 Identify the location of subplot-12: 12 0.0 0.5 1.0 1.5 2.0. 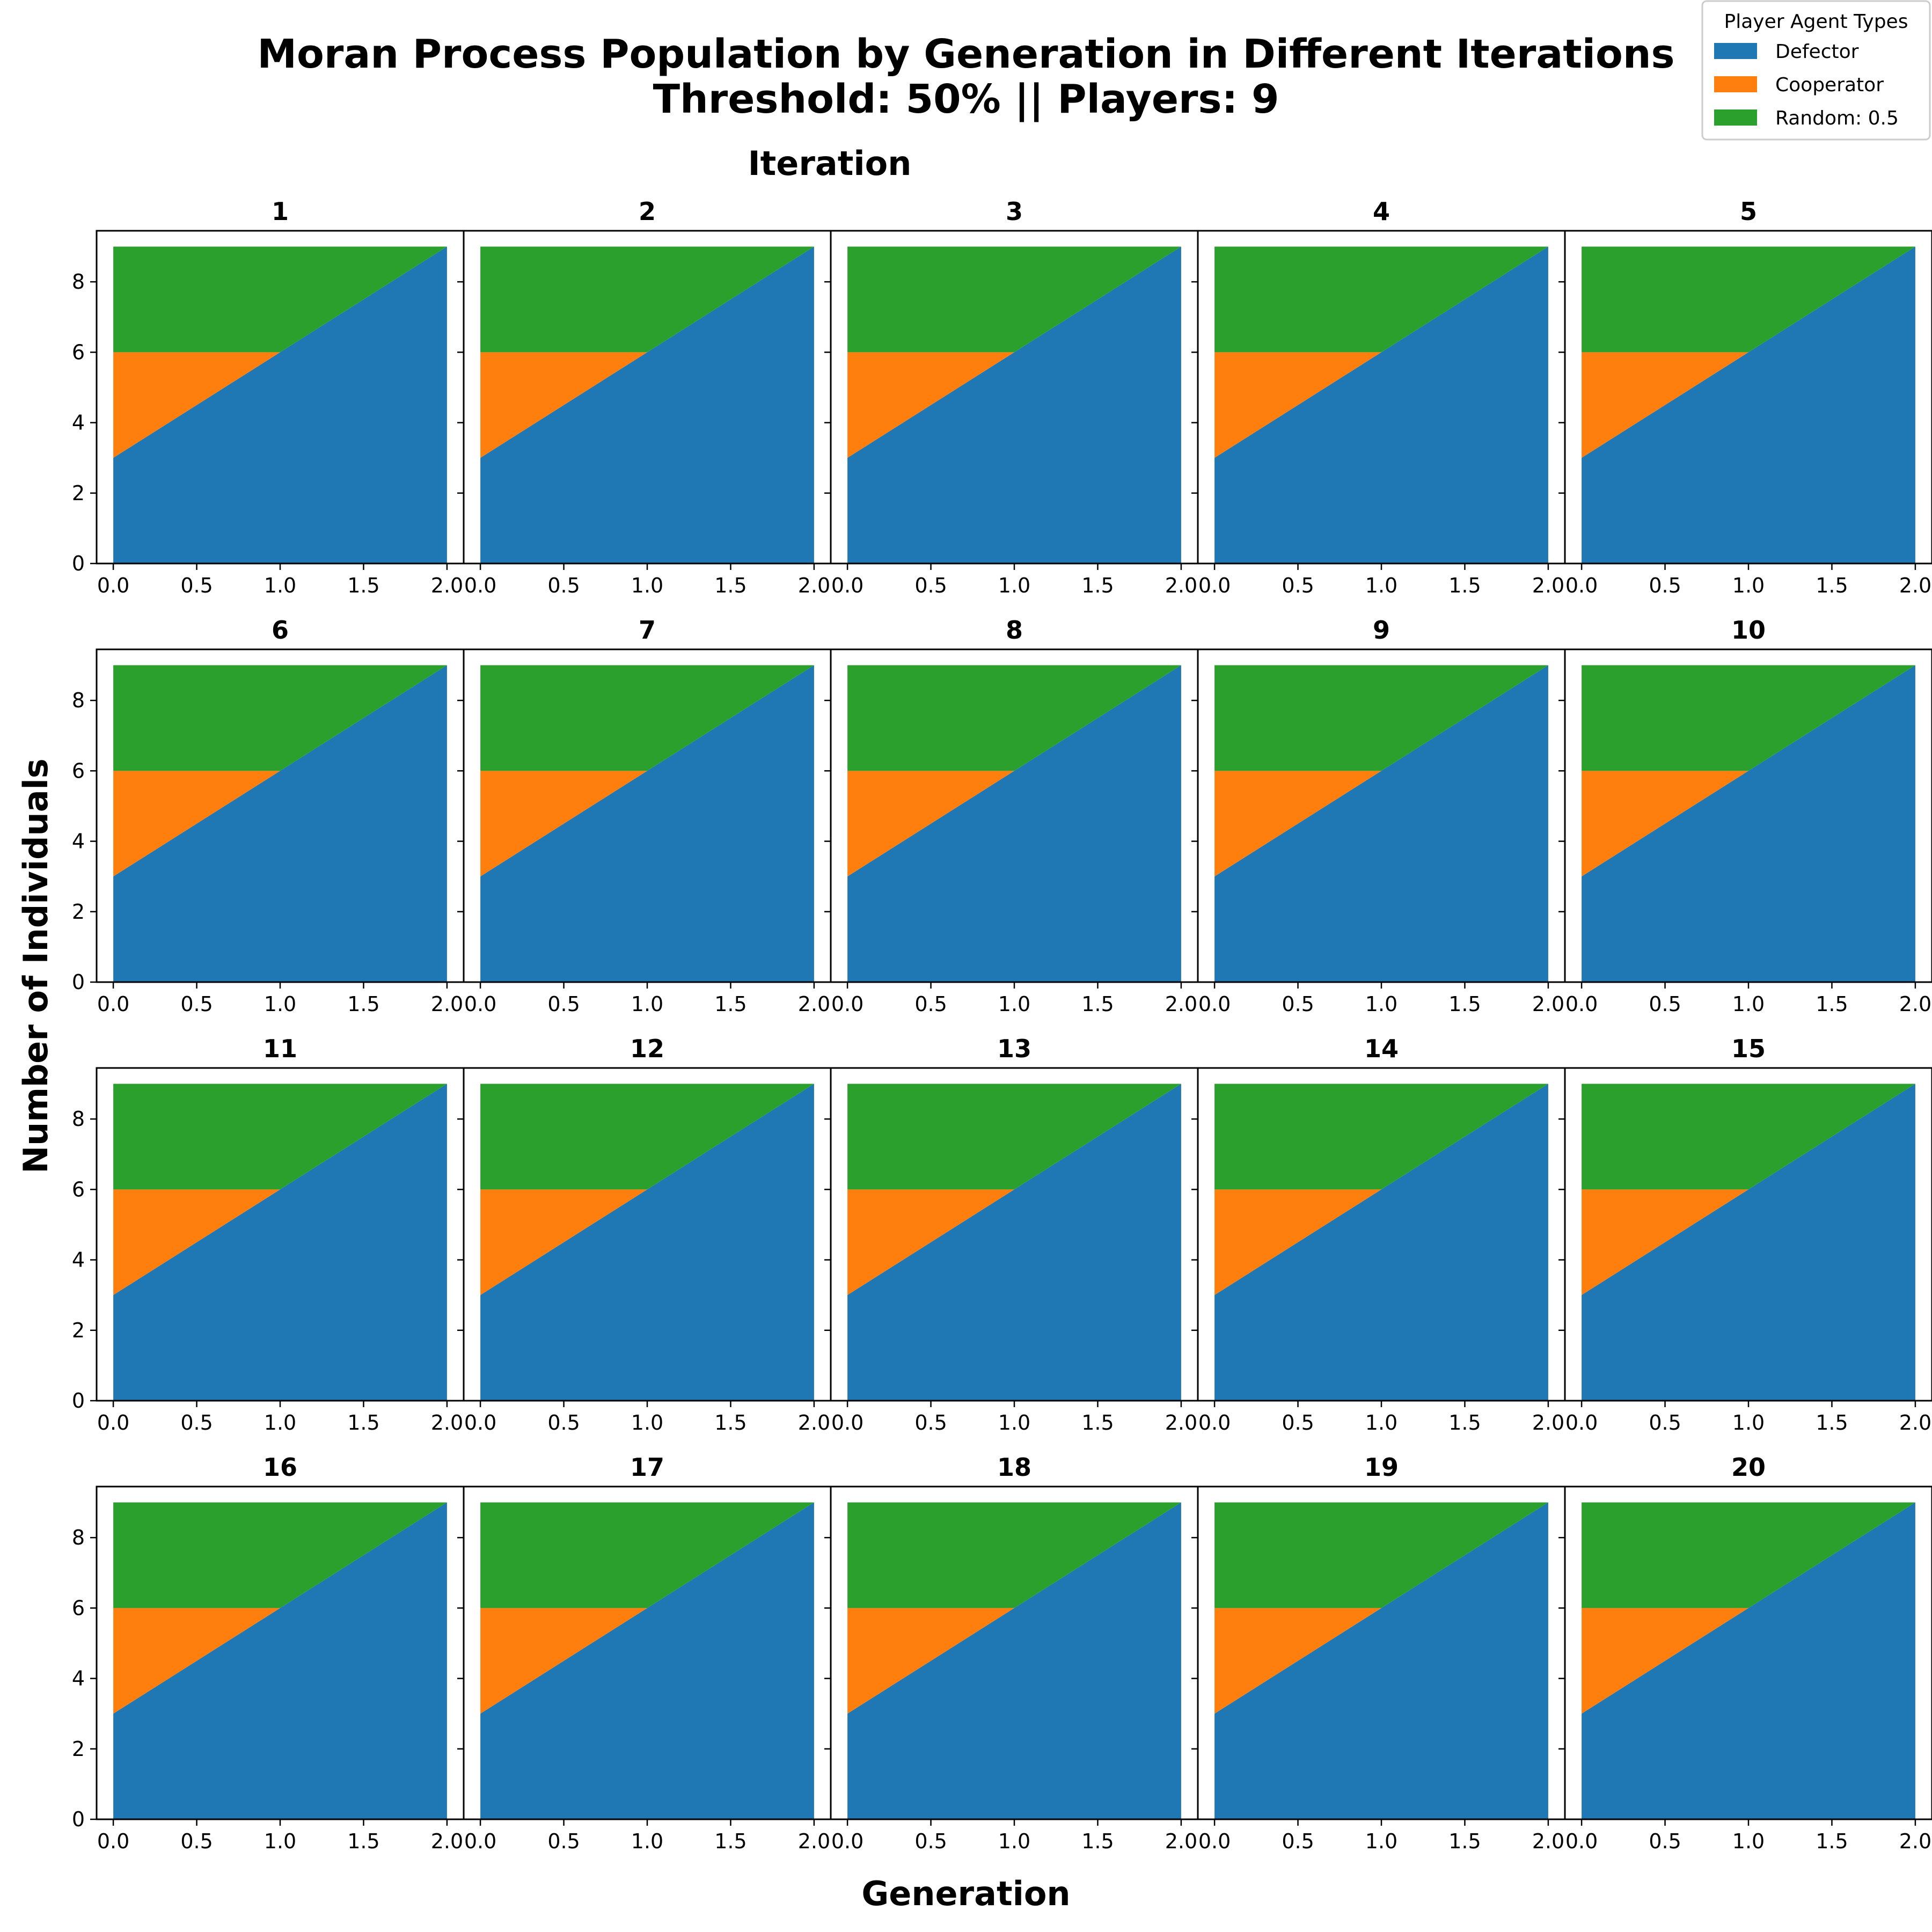
(644, 1234).